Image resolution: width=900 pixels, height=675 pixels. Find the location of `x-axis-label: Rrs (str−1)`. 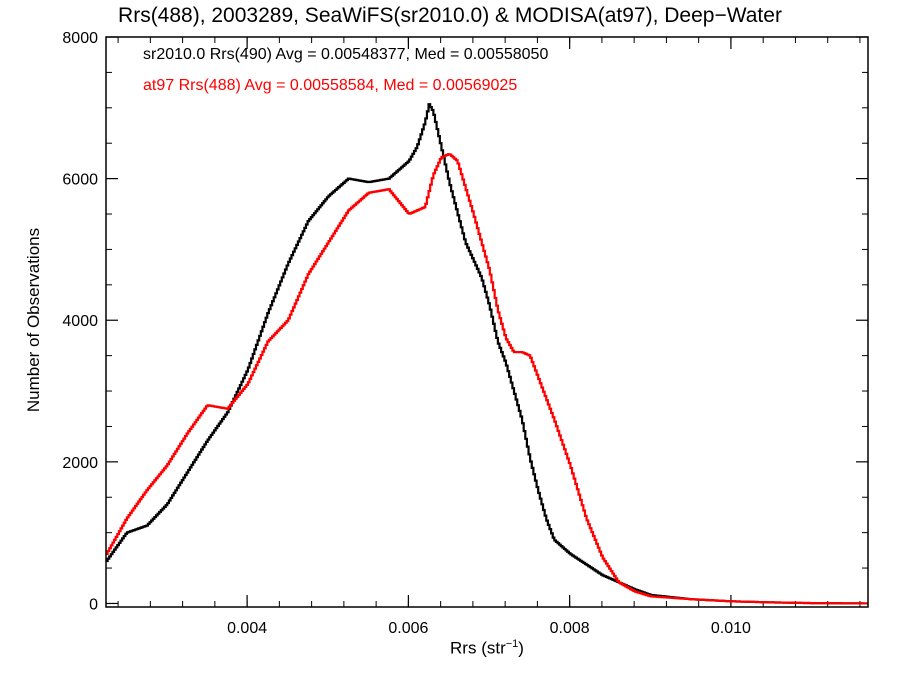

x-axis-label: Rrs (str−1) is located at coordinates (487, 648).